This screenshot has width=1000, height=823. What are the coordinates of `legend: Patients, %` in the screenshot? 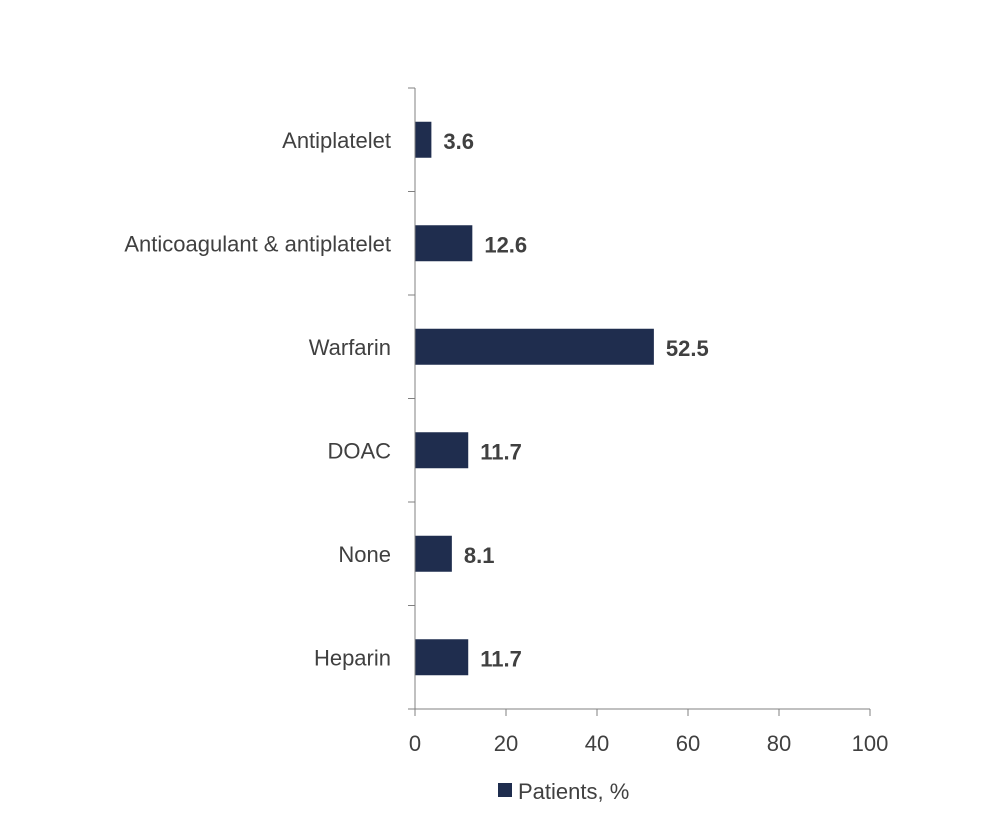 It's located at (563, 791).